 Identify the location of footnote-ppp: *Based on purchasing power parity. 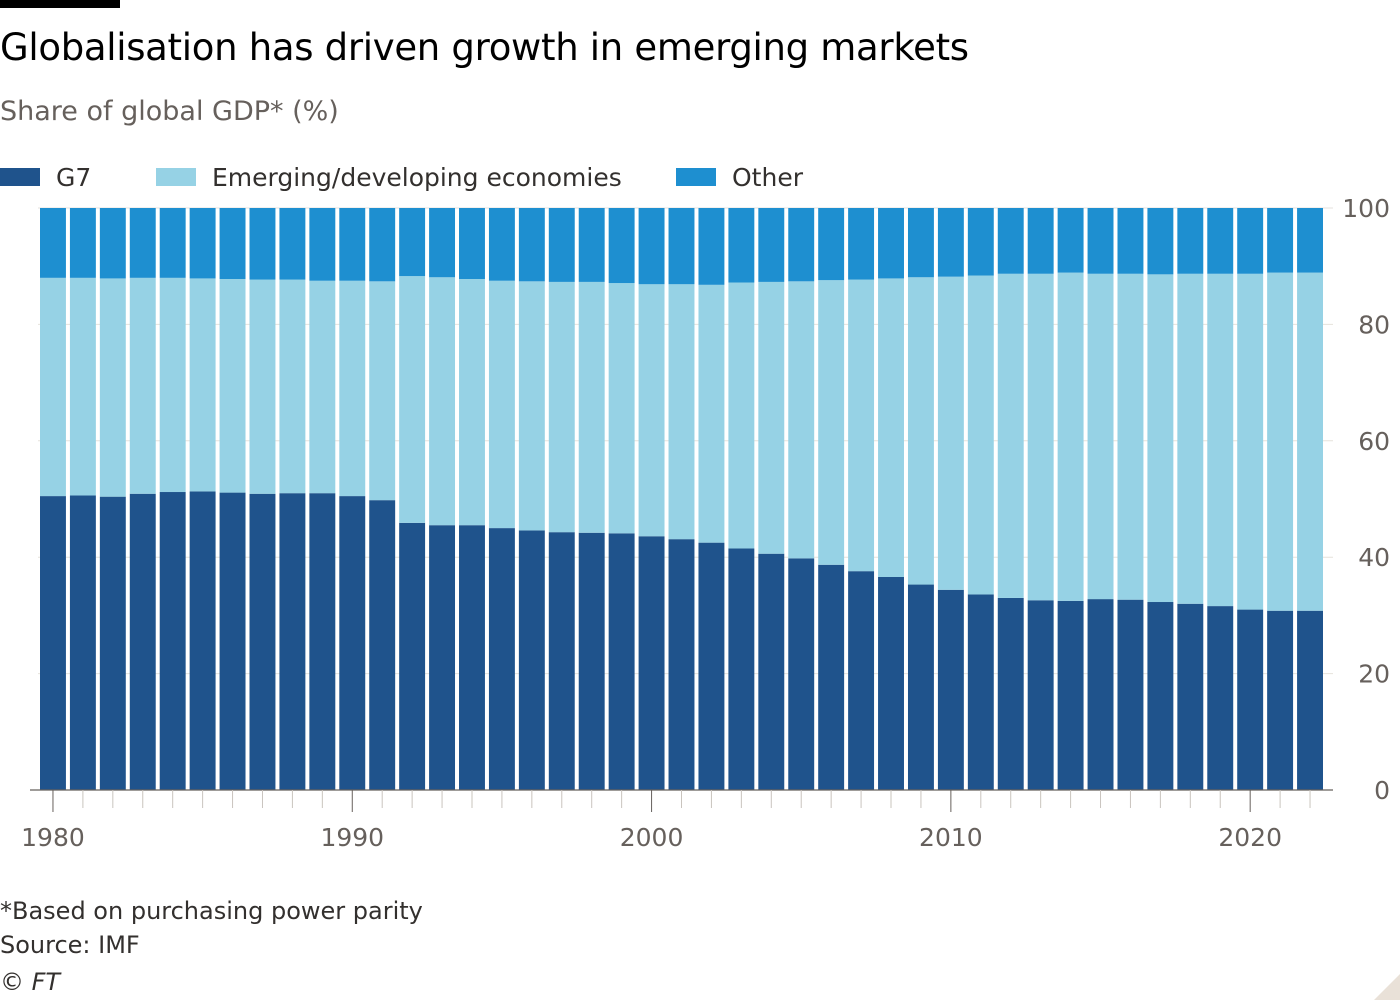
(211, 911).